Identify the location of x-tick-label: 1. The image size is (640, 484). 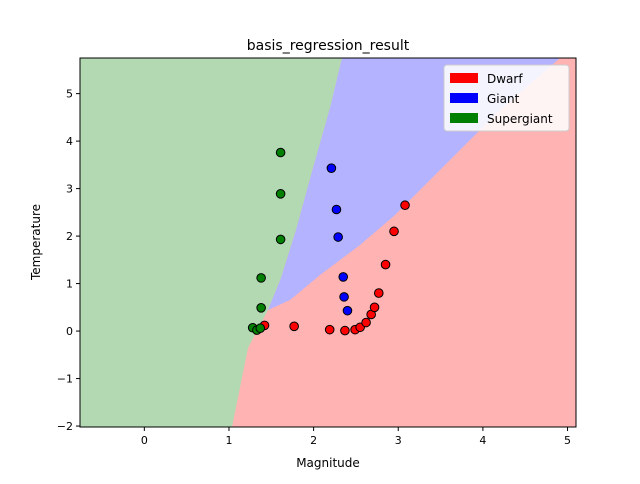
(228, 440).